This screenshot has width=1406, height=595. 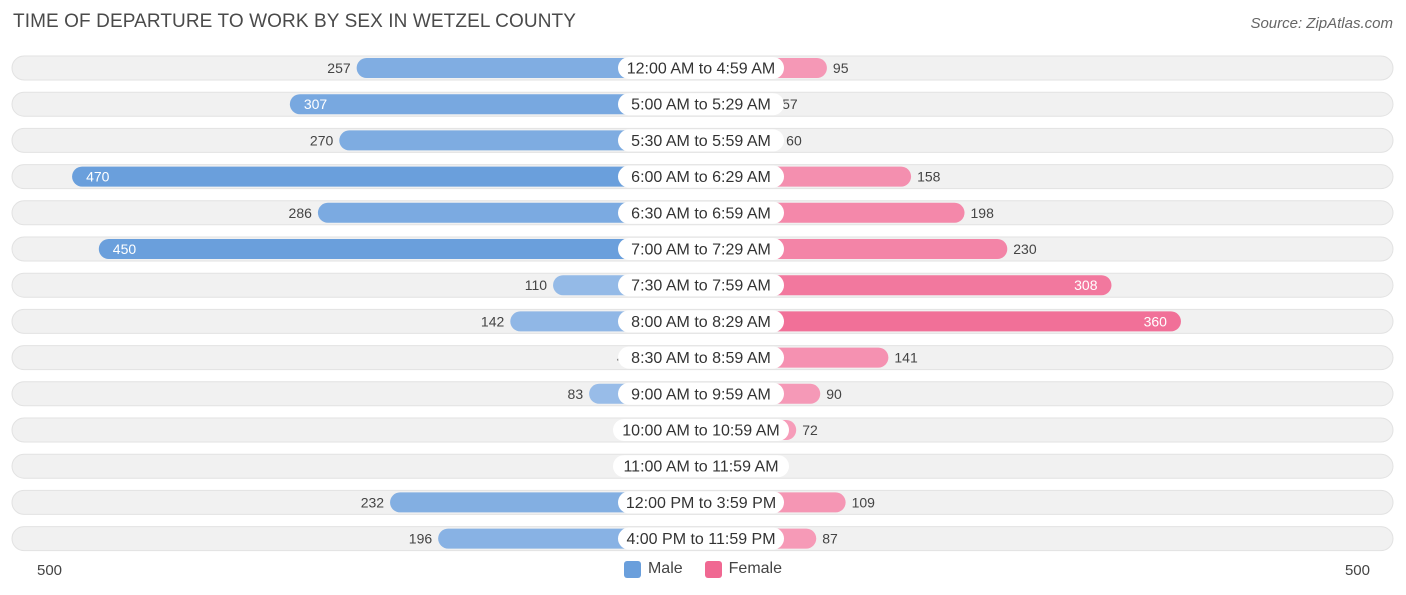 I want to click on value-label-male: 196, so click(x=421, y=539).